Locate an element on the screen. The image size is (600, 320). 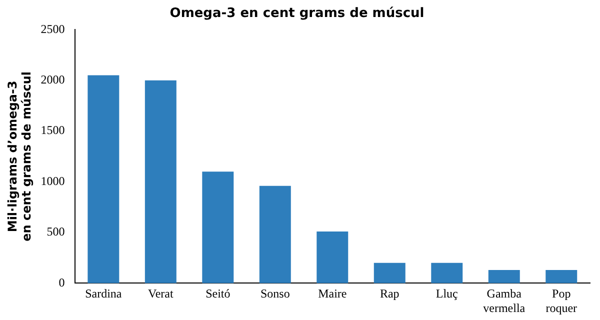
y-tick-label: 1000 is located at coordinates (52, 181).